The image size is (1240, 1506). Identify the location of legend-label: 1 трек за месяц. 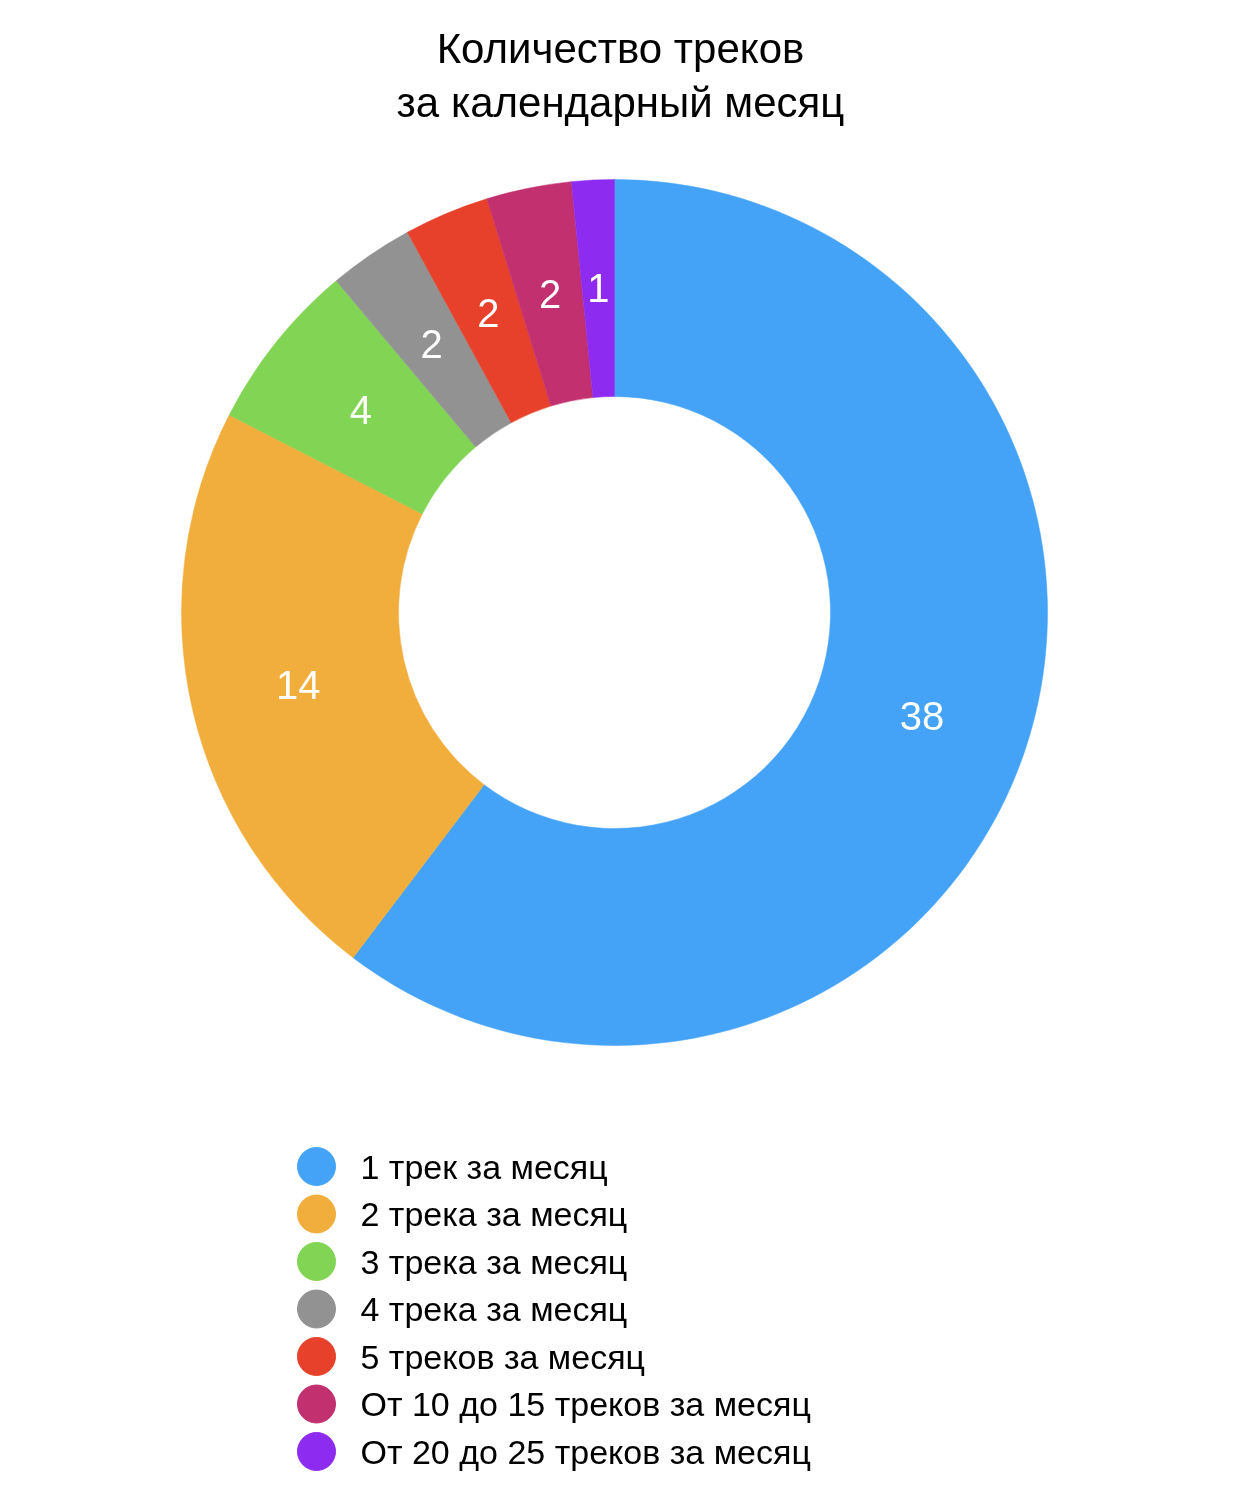
(484, 1166).